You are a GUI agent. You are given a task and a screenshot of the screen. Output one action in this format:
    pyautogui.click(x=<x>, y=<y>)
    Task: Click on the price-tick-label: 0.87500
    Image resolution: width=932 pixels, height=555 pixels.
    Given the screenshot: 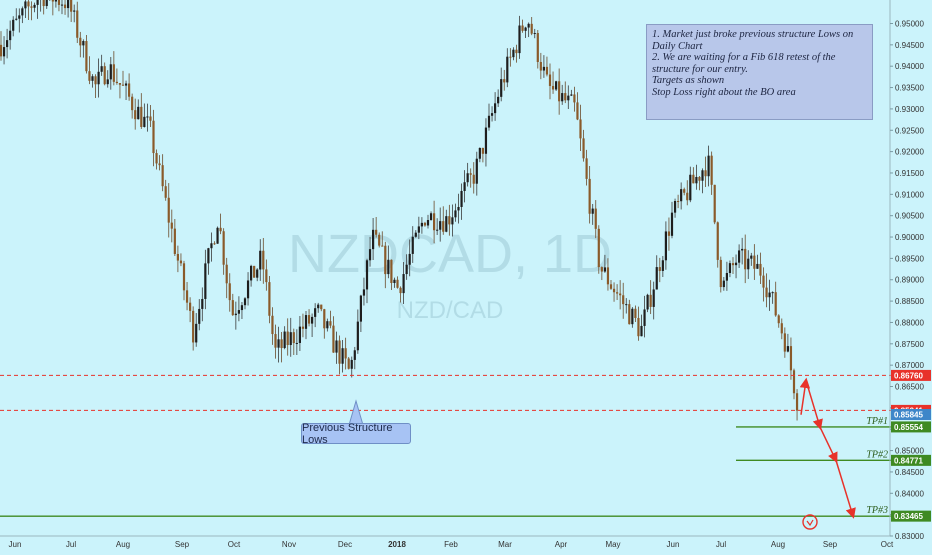 What is the action you would take?
    pyautogui.click(x=909, y=344)
    